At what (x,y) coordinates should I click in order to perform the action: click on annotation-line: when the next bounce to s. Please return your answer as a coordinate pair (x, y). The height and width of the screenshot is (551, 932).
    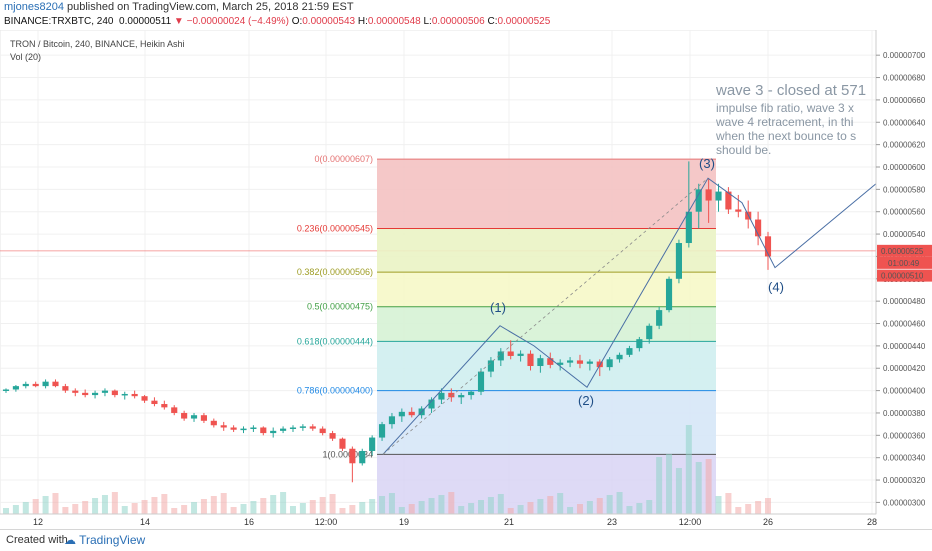
    Looking at the image, I should click on (785, 136).